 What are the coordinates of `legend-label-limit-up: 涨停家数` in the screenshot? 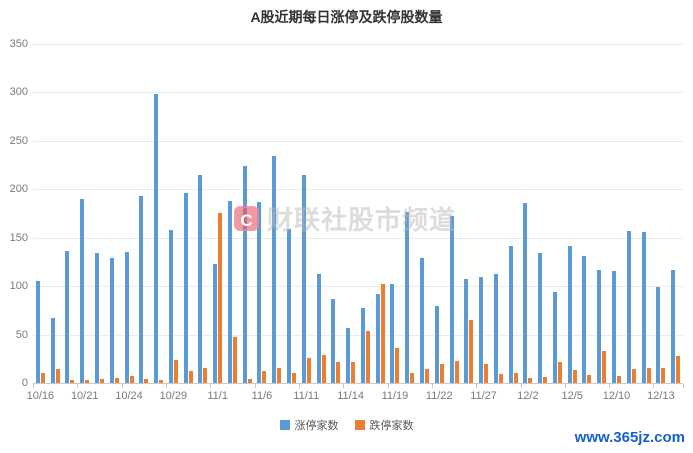 It's located at (316, 426).